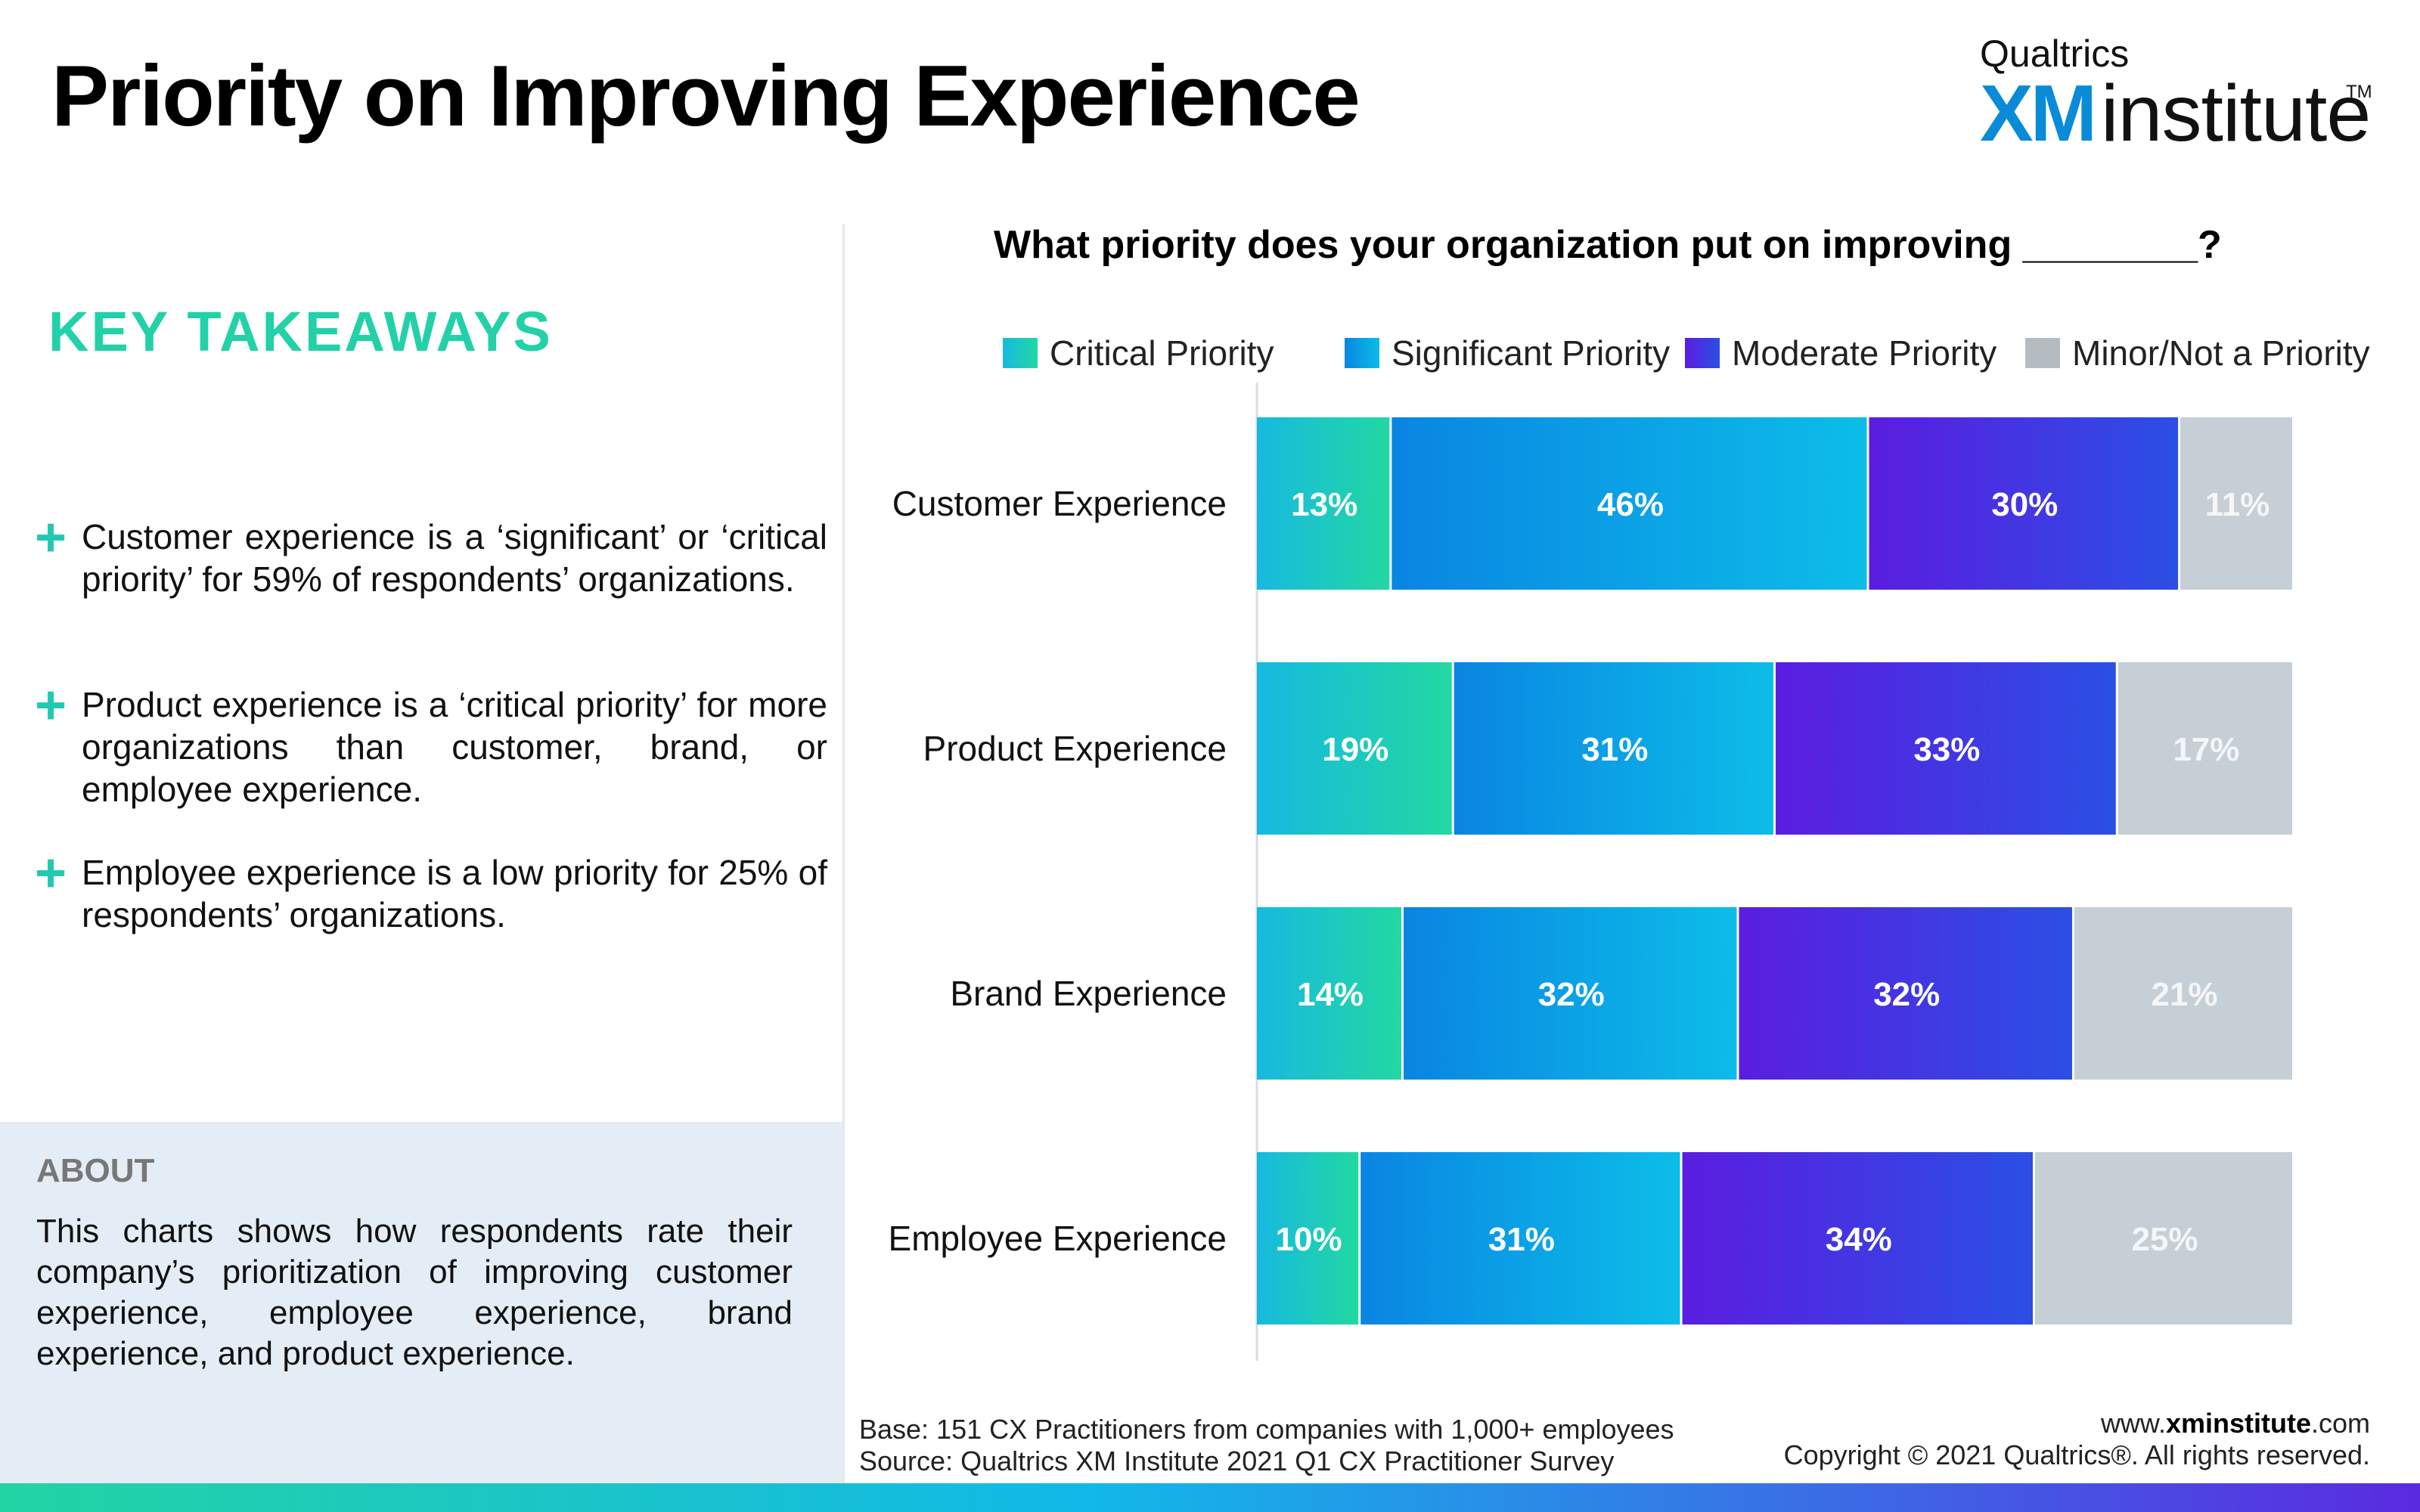 The height and width of the screenshot is (1512, 2420). I want to click on bottom-gradient-strip, so click(1210, 1497).